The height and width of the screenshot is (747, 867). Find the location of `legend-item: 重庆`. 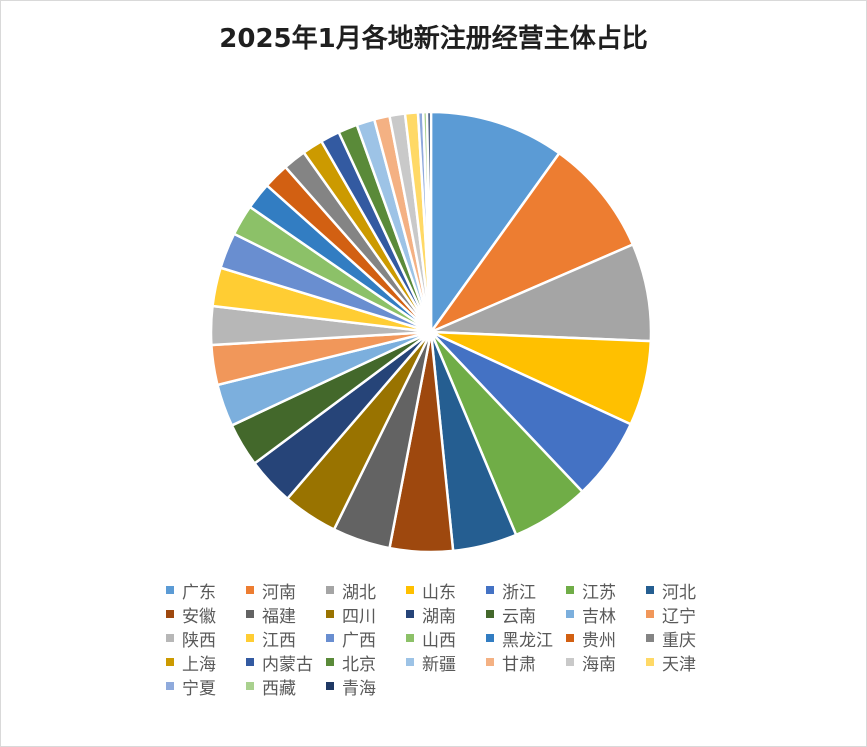

legend-item: 重庆 is located at coordinates (686, 638).